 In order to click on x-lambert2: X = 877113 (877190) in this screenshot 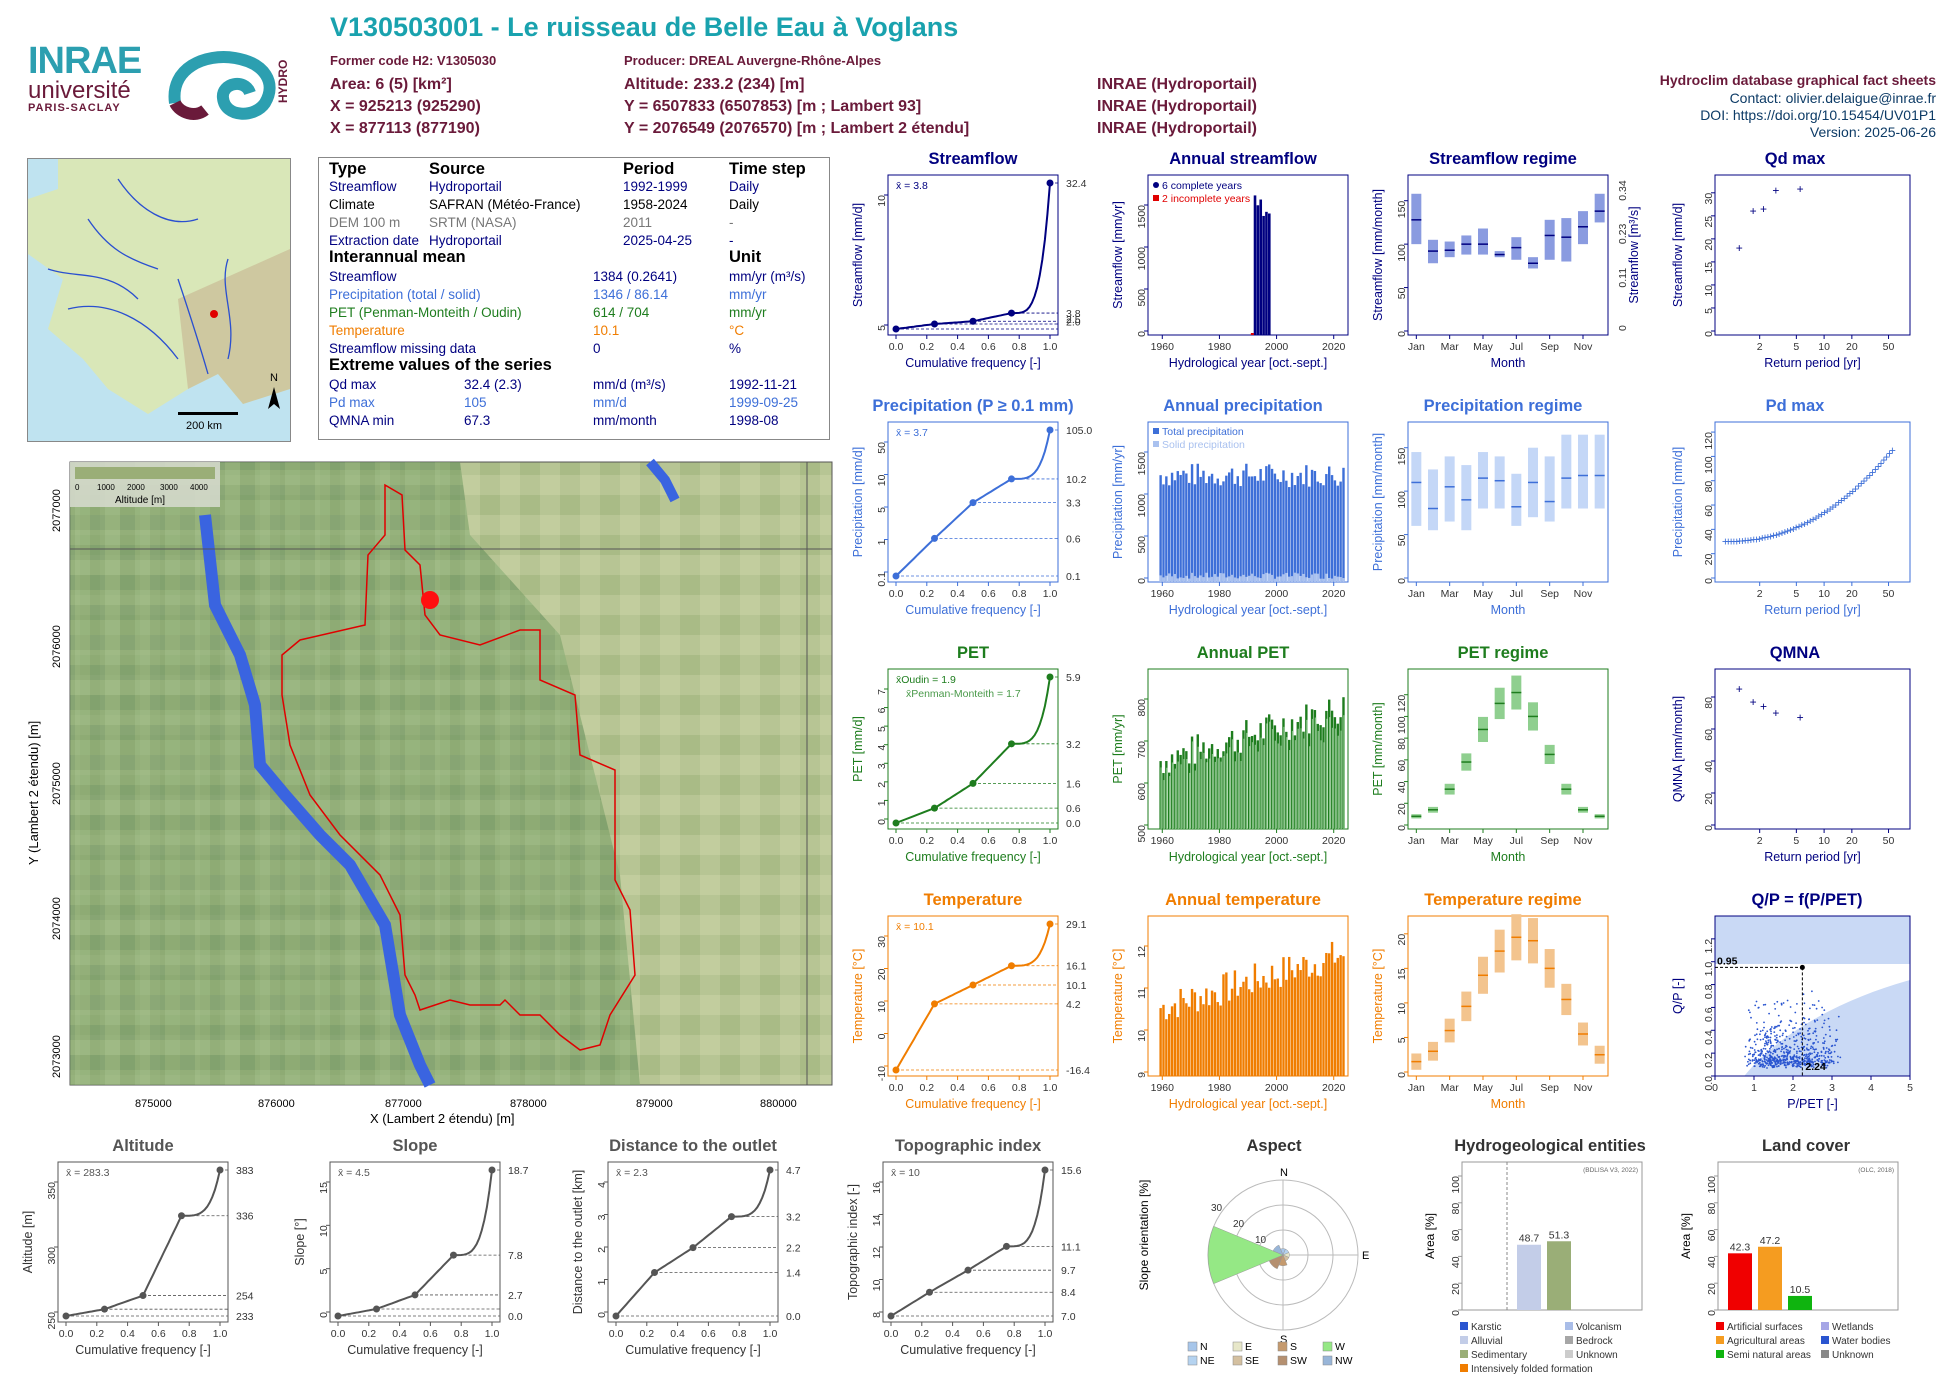, I will do `click(405, 128)`.